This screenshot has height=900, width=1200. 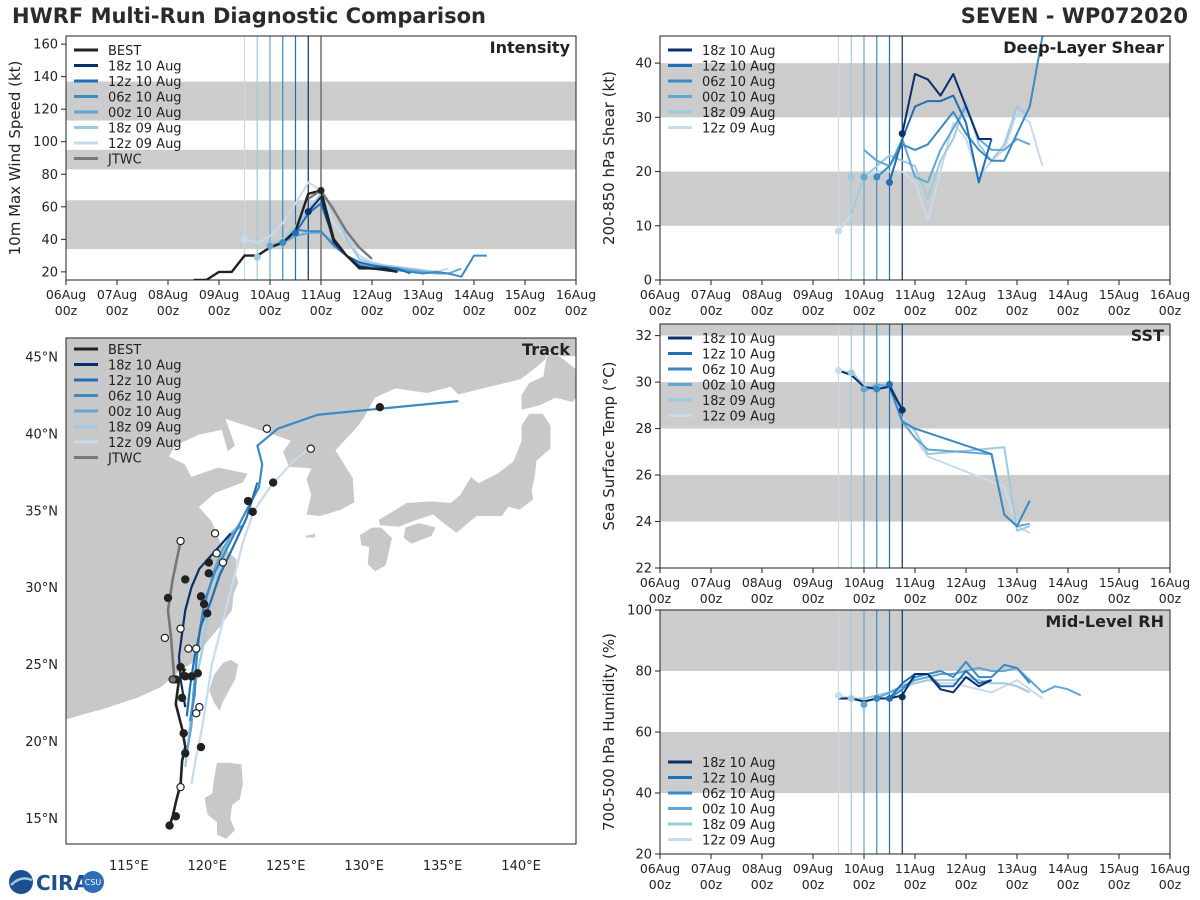 What do you see at coordinates (877, 177) in the screenshot?
I see `marker-shear-06z-10-aug` at bounding box center [877, 177].